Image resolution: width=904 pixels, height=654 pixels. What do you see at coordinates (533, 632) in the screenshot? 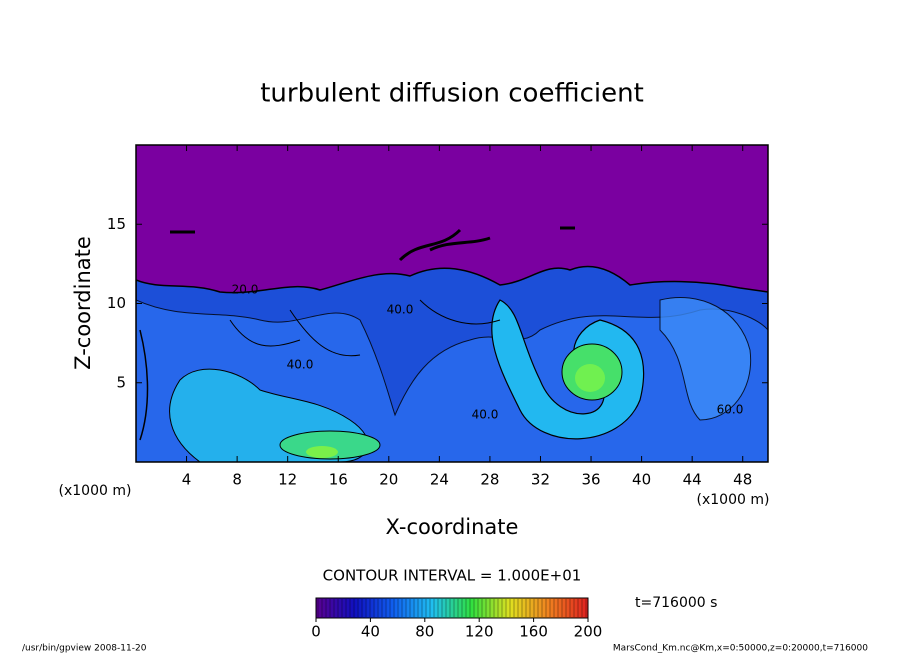
I see `colorbar-tick-label: 160` at bounding box center [533, 632].